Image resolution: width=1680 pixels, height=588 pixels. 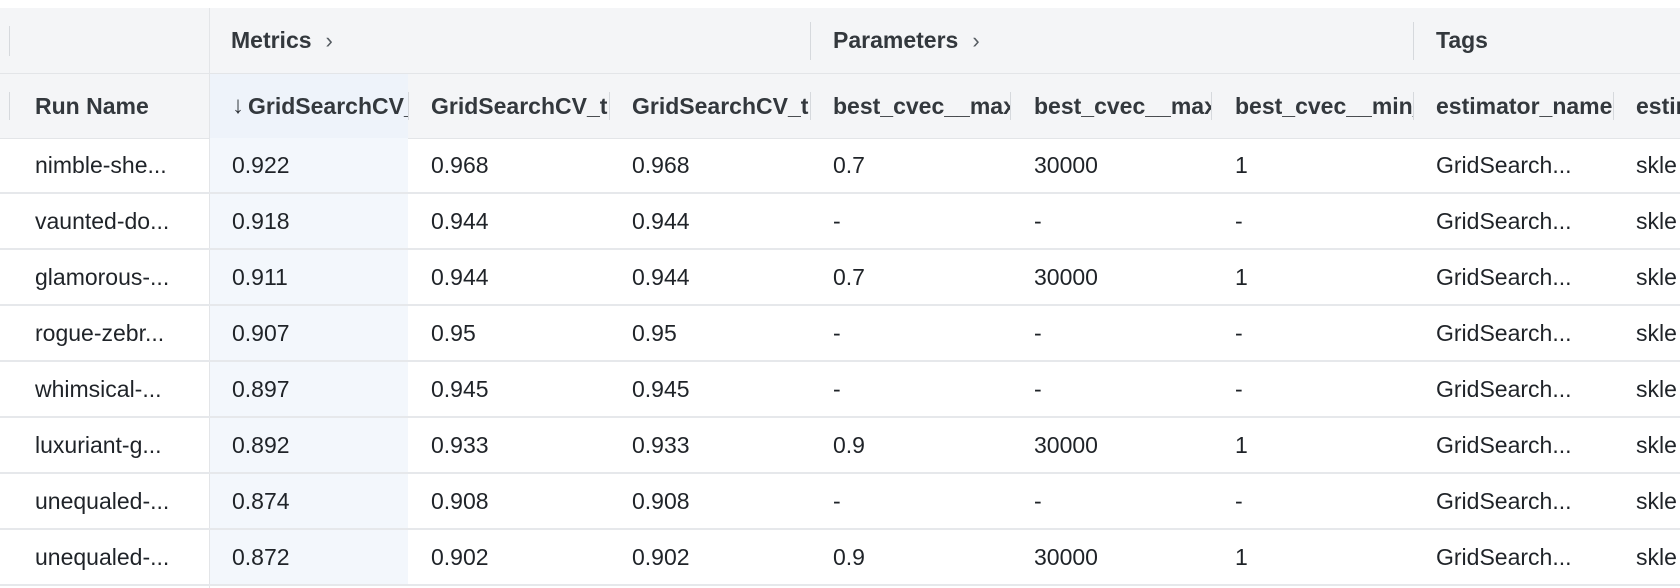 What do you see at coordinates (309, 221) in the screenshot?
I see `cell-metric: 0.918` at bounding box center [309, 221].